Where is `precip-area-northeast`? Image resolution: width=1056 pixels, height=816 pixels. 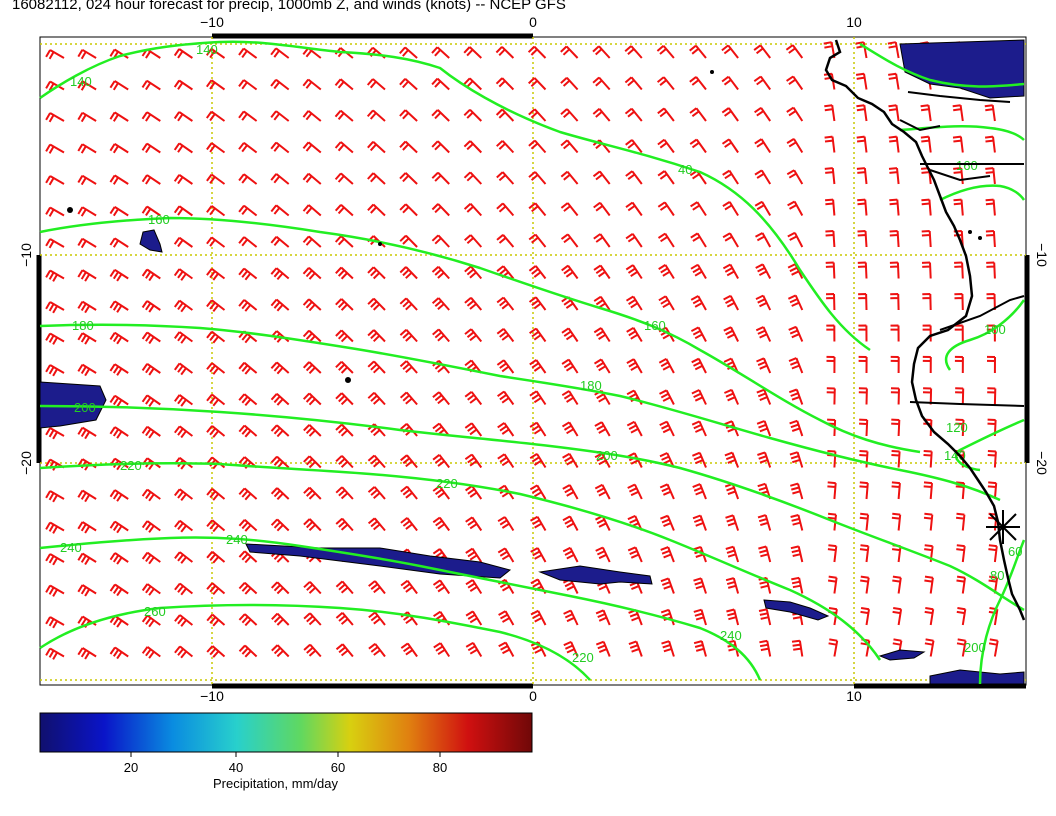
precip-area-northeast is located at coordinates (962, 69).